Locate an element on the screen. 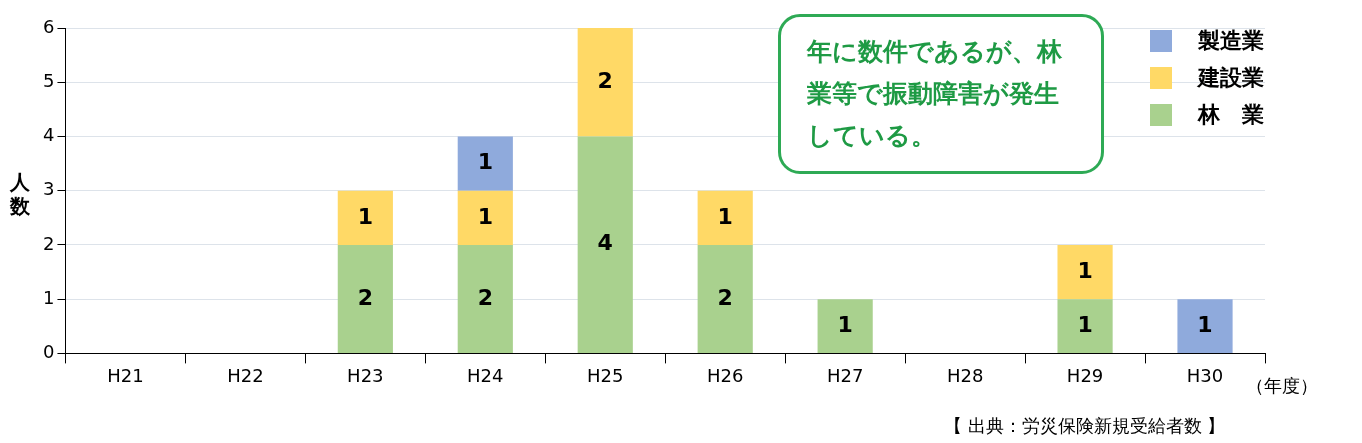 The image size is (1362, 443). x-tick-label: H25 is located at coordinates (605, 375).